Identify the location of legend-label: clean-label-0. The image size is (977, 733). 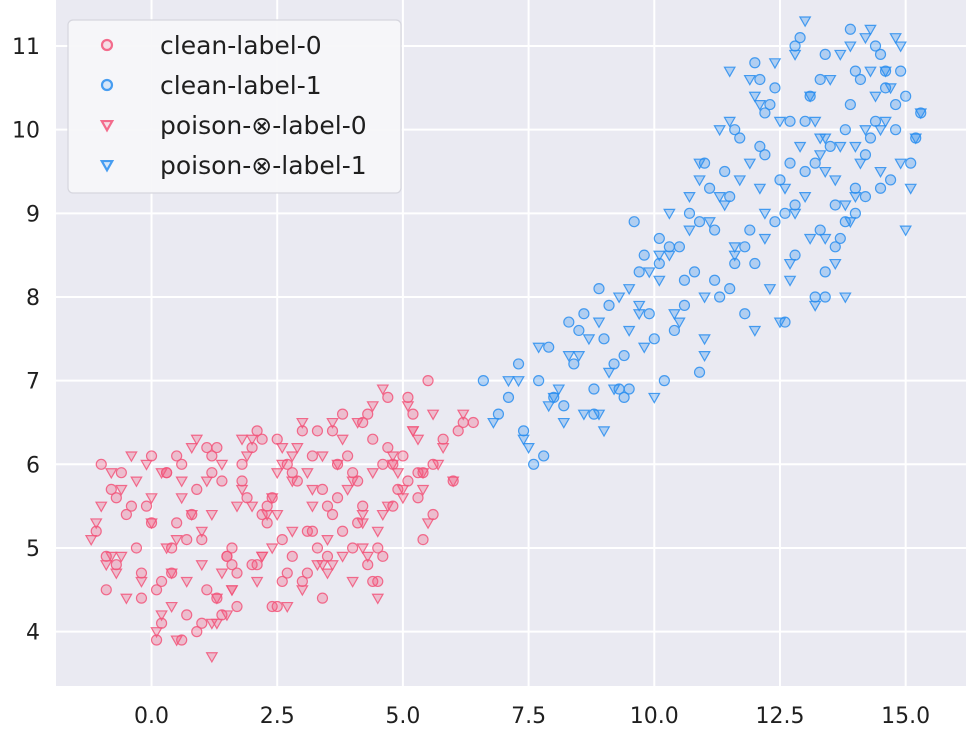
(241, 45).